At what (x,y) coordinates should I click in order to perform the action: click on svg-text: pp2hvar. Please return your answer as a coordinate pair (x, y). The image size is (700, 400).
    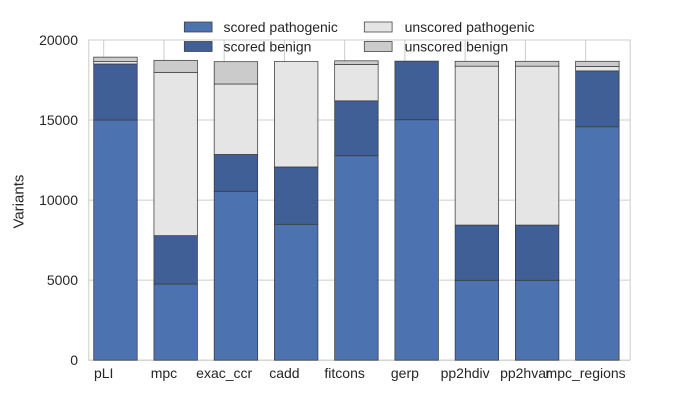
    Looking at the image, I should click on (525, 373).